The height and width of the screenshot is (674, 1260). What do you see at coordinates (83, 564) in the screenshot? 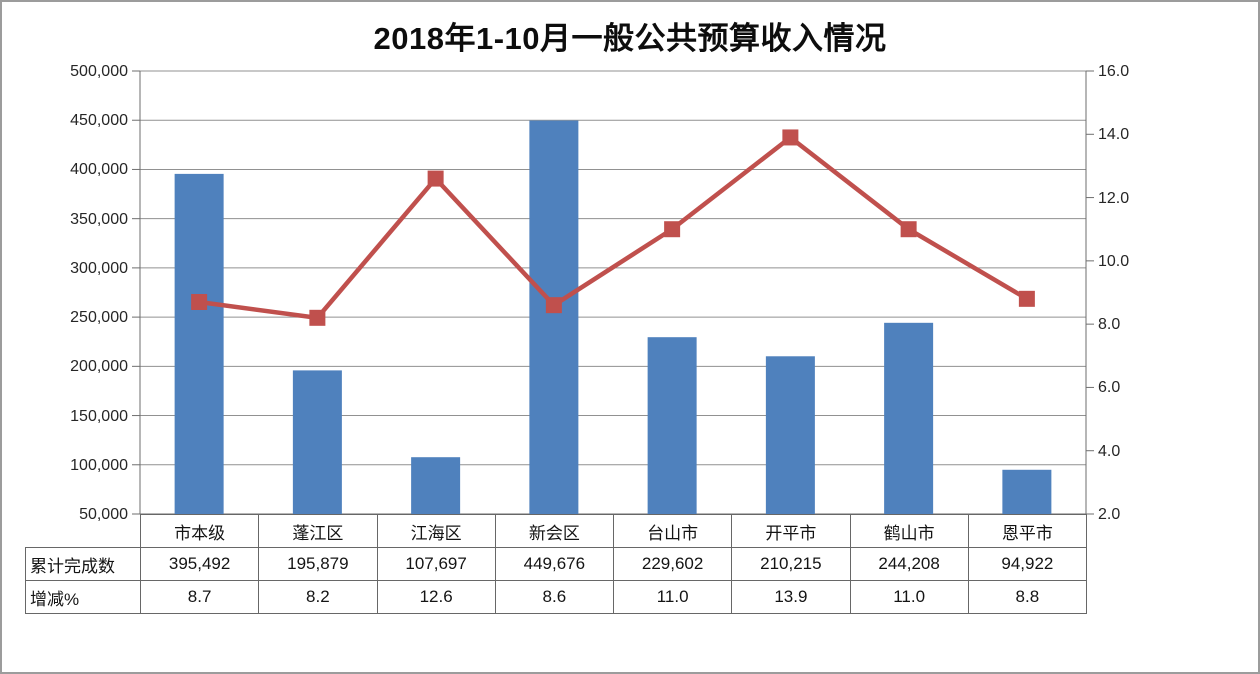
I see `row-header-cell: 累计完成数` at bounding box center [83, 564].